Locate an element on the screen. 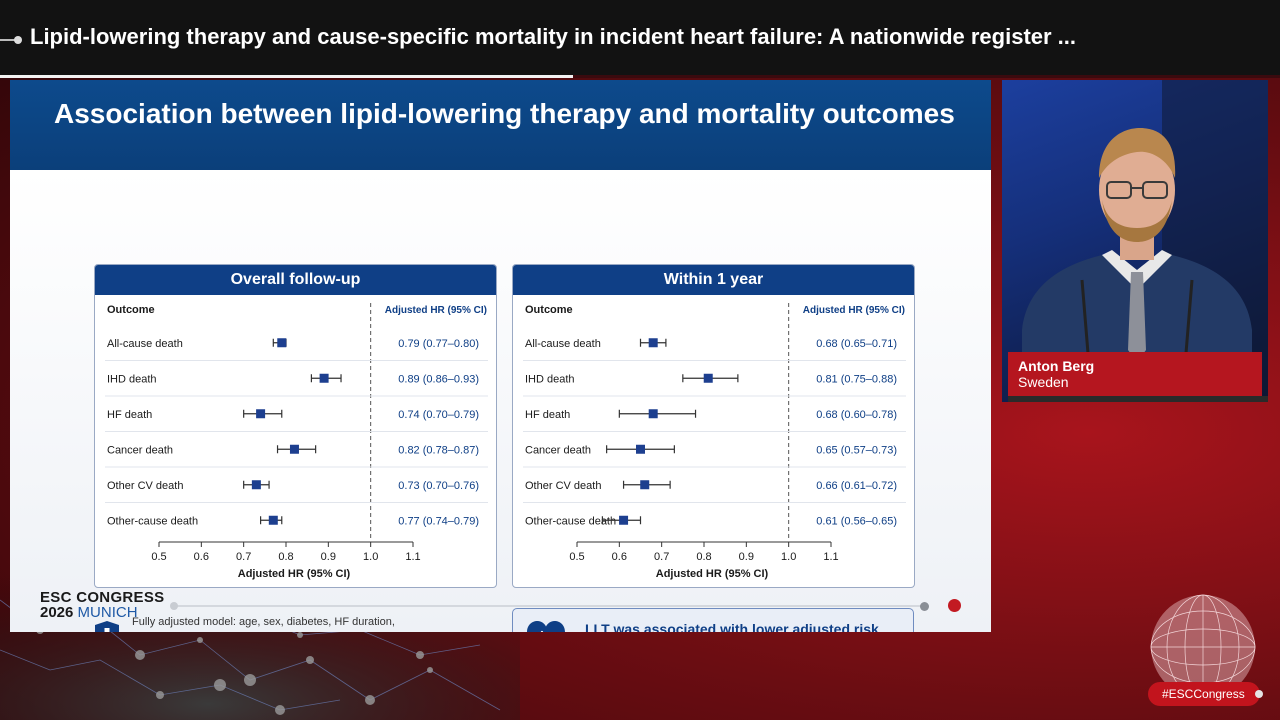 The image size is (1280, 720). hr-value: 0.61 (0.56–0.65) is located at coordinates (856, 521).